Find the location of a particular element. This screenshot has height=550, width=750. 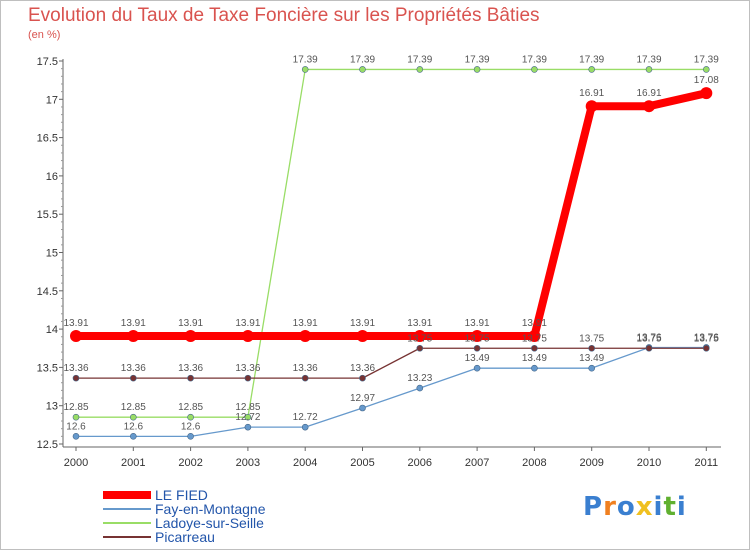

x-tick-label: 2006 is located at coordinates (420, 463).